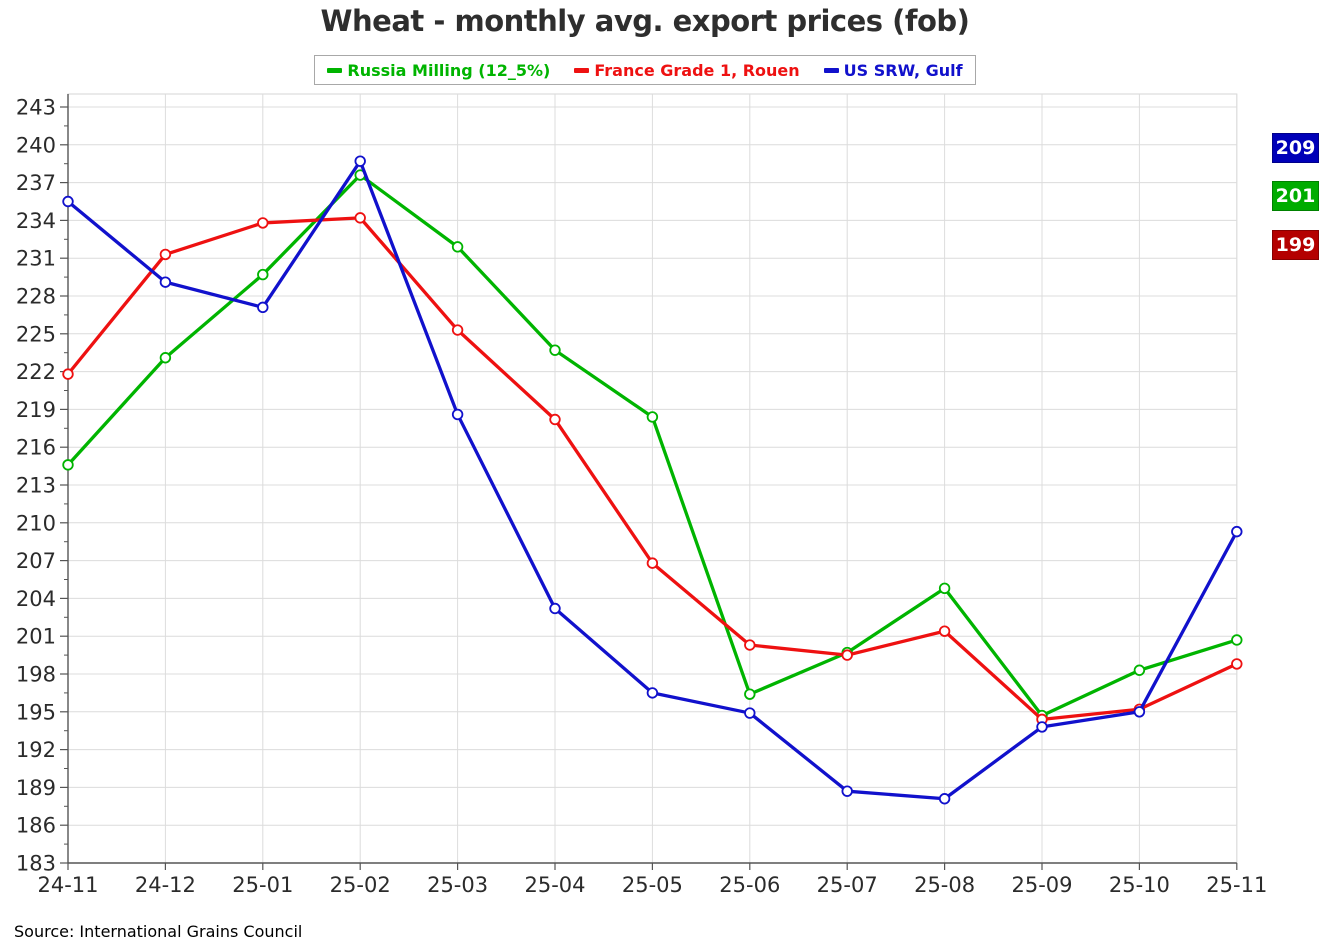 This screenshot has height=951, width=1334. What do you see at coordinates (165, 885) in the screenshot?
I see `x-tick-label: 24-12` at bounding box center [165, 885].